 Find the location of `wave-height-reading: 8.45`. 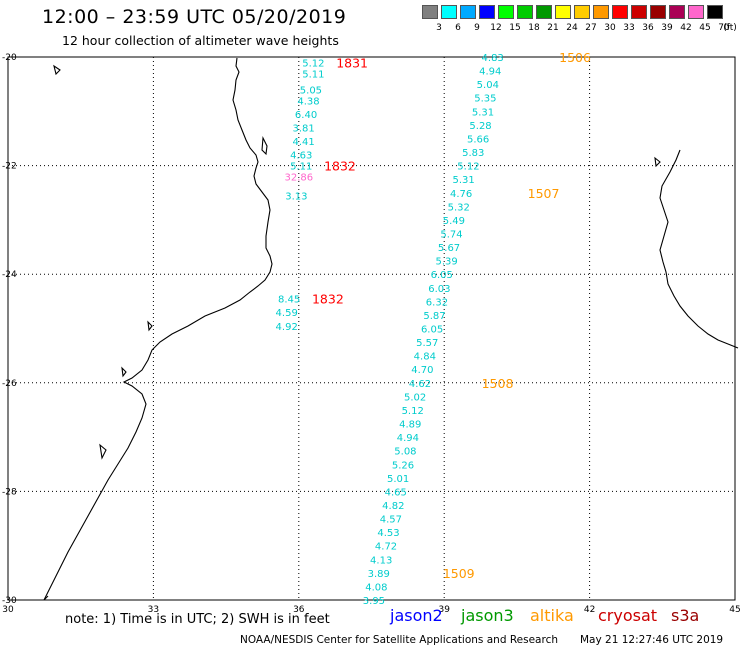

wave-height-reading: 8.45 is located at coordinates (289, 300).